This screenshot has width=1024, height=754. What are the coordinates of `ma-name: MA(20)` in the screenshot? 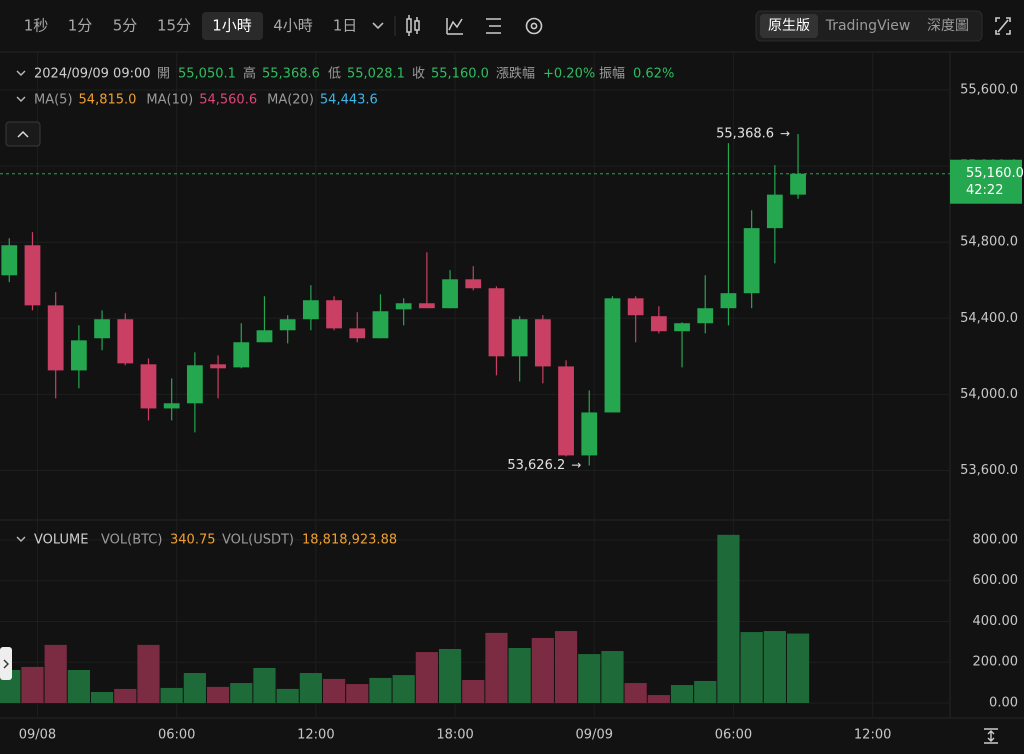 It's located at (290, 100).